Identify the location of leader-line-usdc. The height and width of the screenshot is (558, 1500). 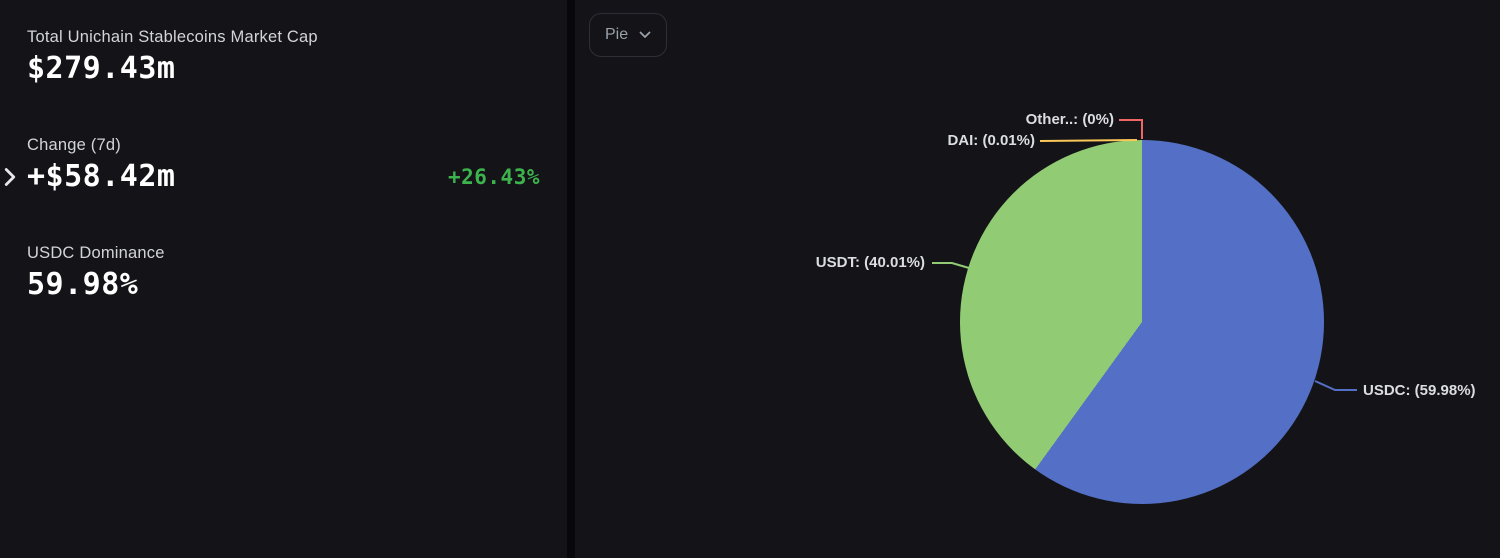
(1335, 385).